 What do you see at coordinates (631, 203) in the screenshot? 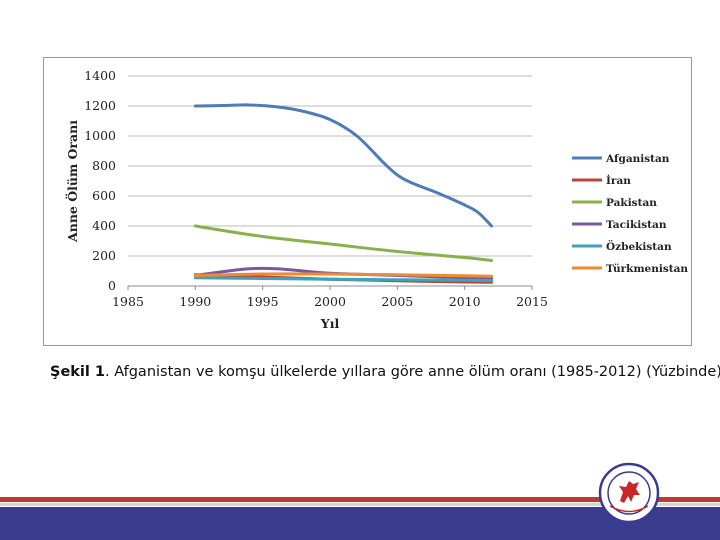
I see `legend-label: Pakistan` at bounding box center [631, 203].